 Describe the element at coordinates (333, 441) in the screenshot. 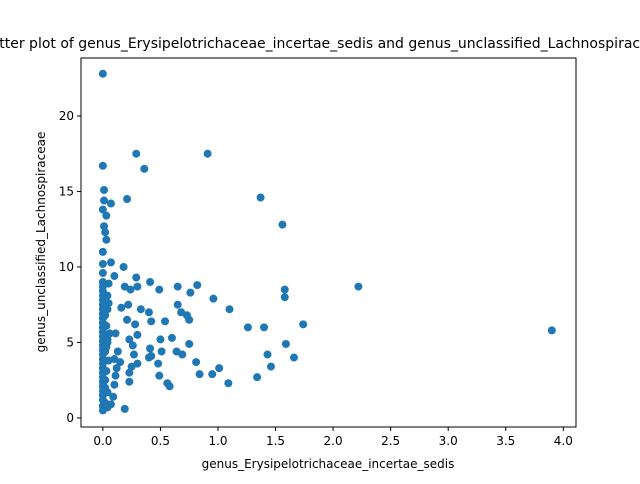

I see `x-tick-label: 2.0` at that location.